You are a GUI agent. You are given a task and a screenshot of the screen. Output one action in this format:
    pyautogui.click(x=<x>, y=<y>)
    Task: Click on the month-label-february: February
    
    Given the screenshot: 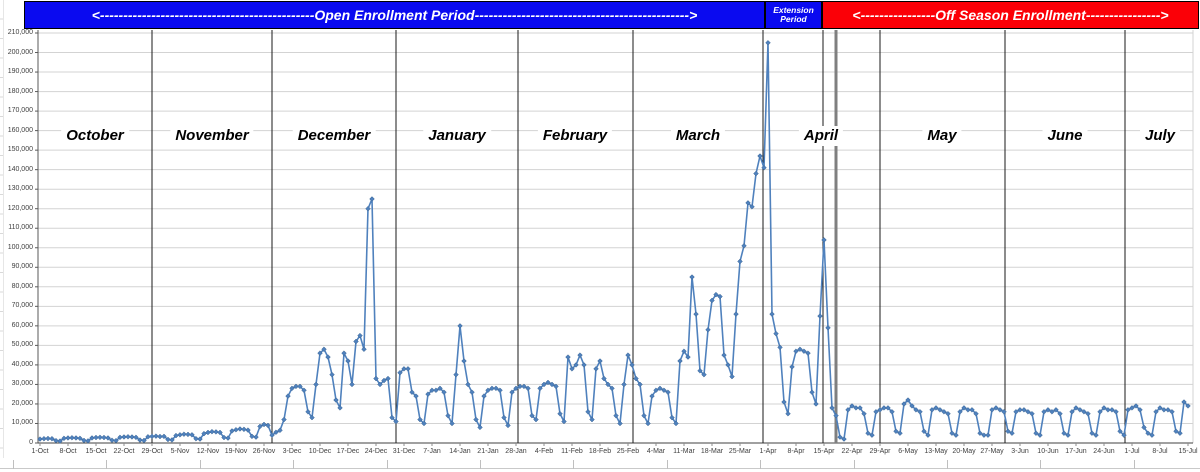 What is the action you would take?
    pyautogui.click(x=575, y=136)
    